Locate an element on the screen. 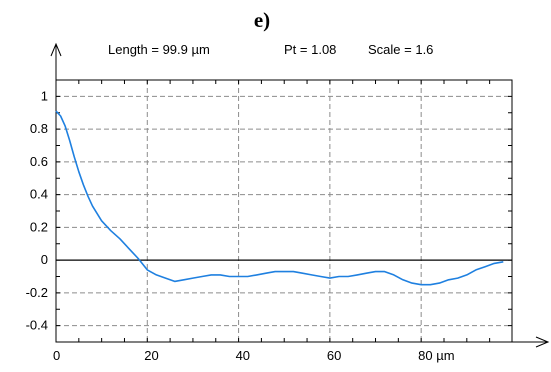  x-tick-label: 60 is located at coordinates (334, 355).